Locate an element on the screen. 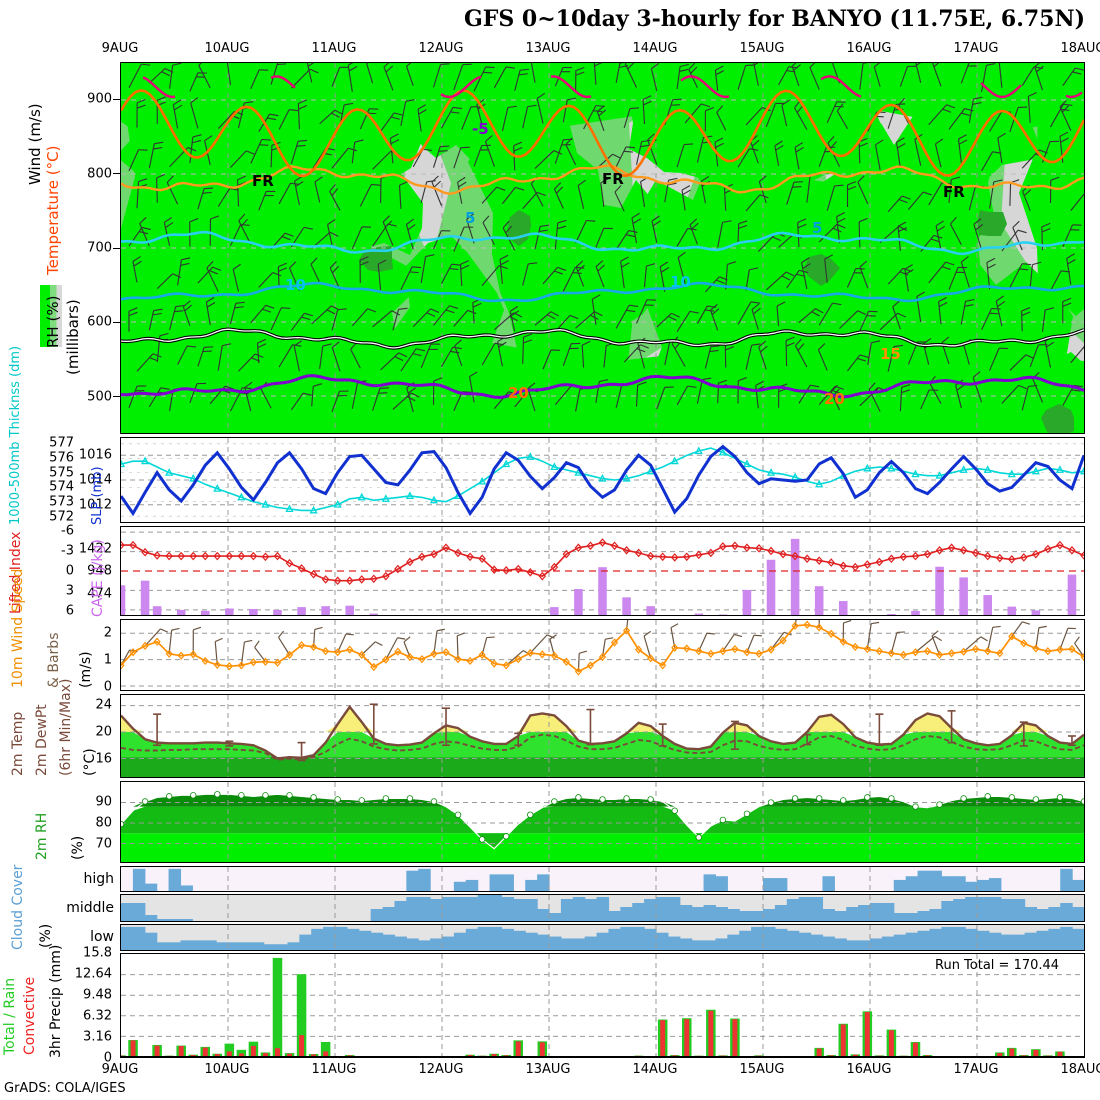  slp-thickness-panel is located at coordinates (602, 480).